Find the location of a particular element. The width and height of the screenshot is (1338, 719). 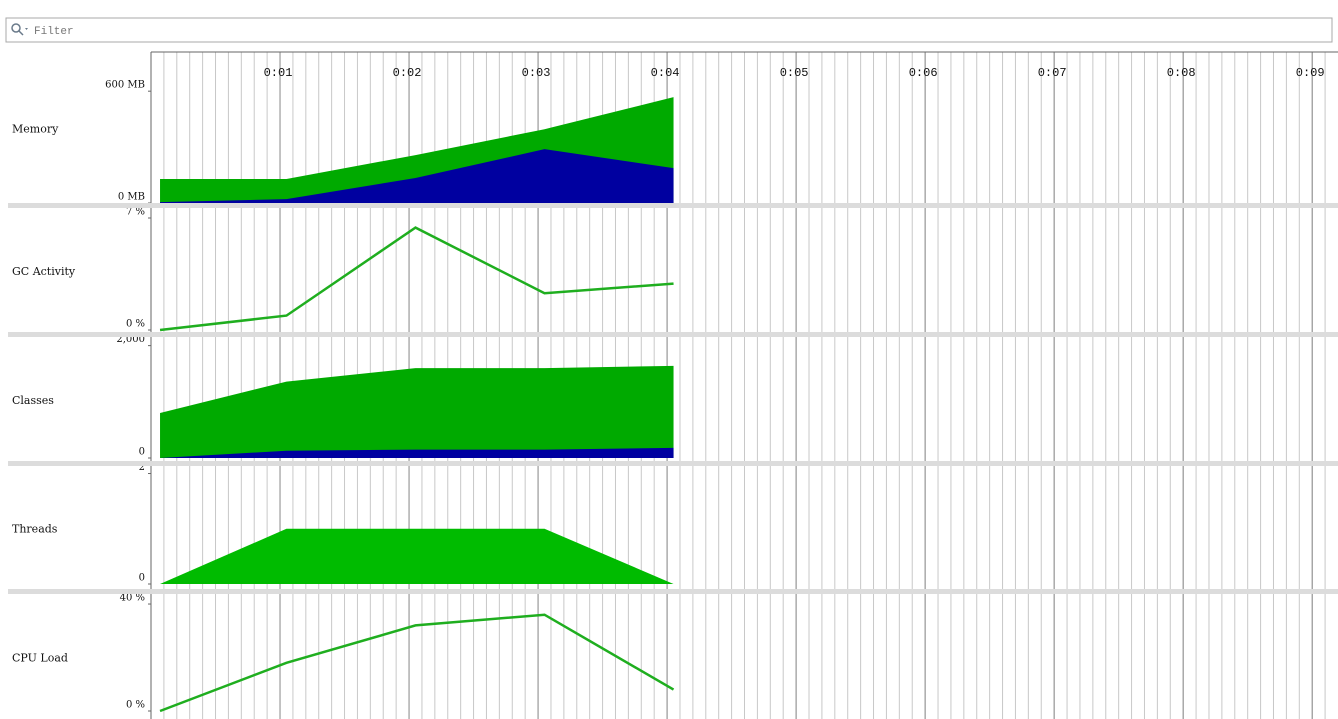

panel-name: Memory is located at coordinates (35, 129).